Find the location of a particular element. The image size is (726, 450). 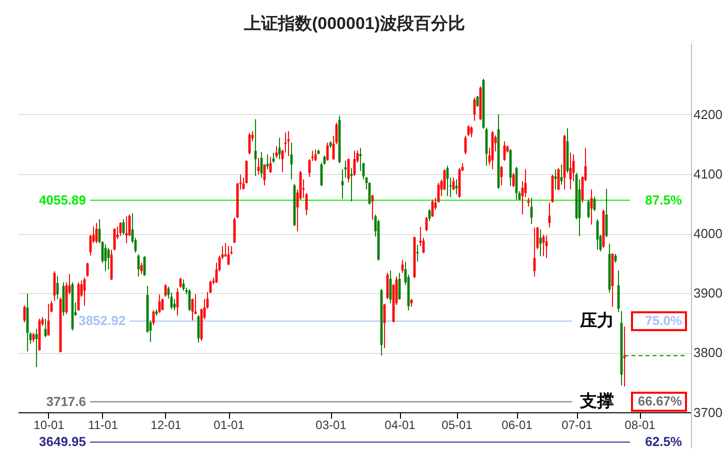

x-tick-label: 11-01 is located at coordinates (103, 425).